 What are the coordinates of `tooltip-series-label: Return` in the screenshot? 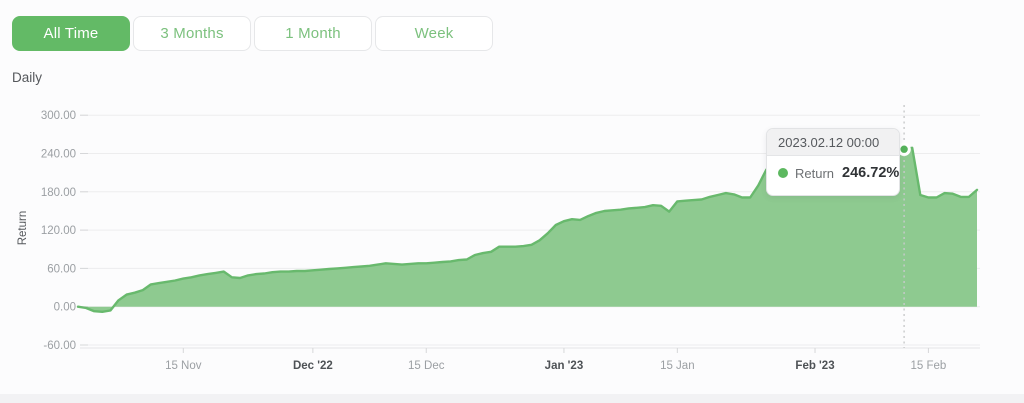 It's located at (815, 173).